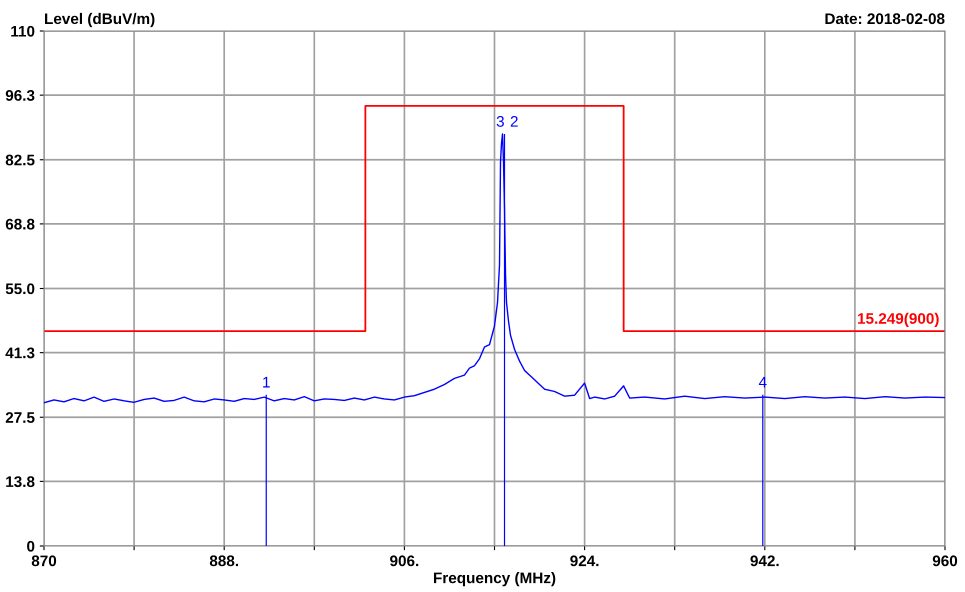 The image size is (965, 592). I want to click on x-tick-label: 870, so click(44, 560).